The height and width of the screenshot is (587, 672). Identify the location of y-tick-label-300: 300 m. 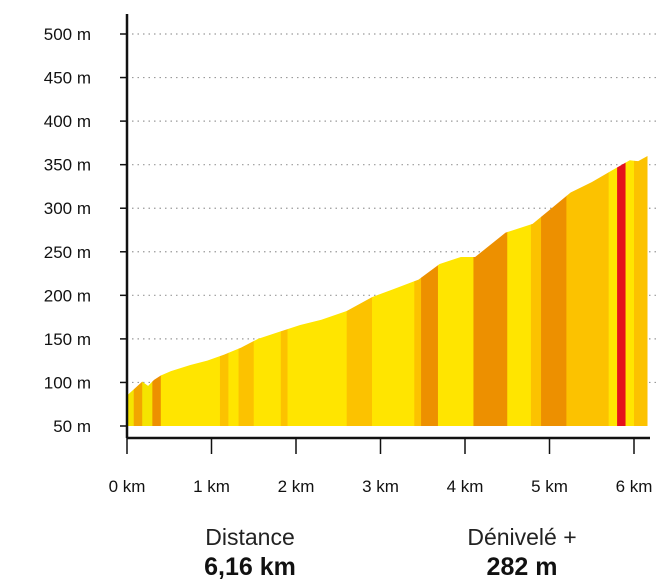
(67, 208).